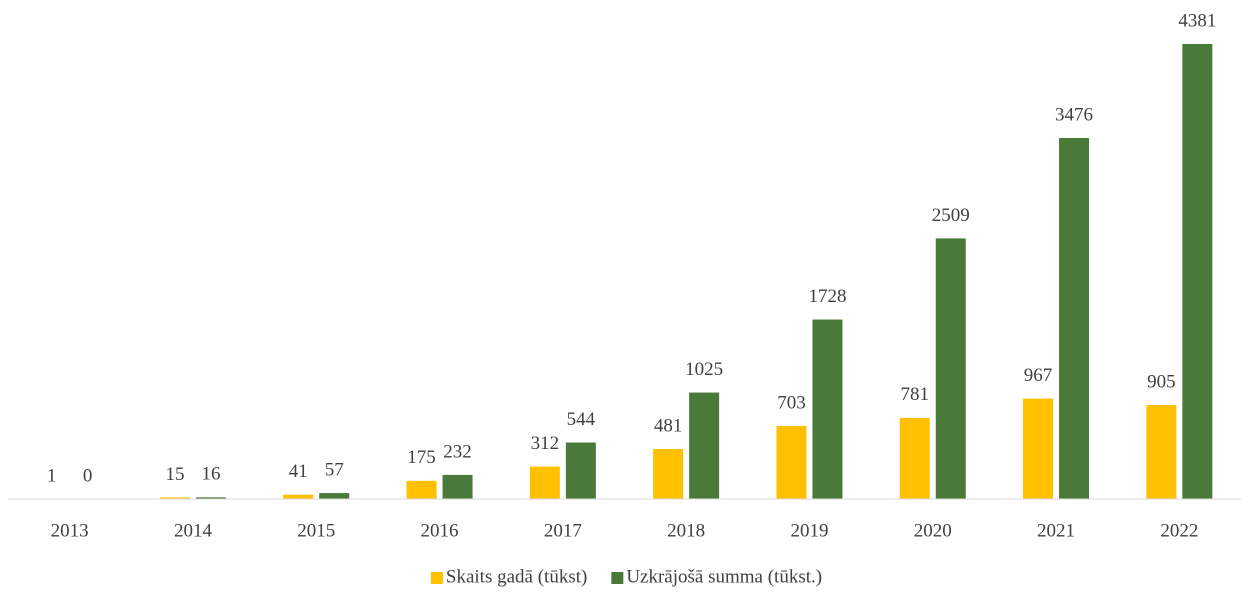  I want to click on x-tick-label: 2018, so click(686, 530).